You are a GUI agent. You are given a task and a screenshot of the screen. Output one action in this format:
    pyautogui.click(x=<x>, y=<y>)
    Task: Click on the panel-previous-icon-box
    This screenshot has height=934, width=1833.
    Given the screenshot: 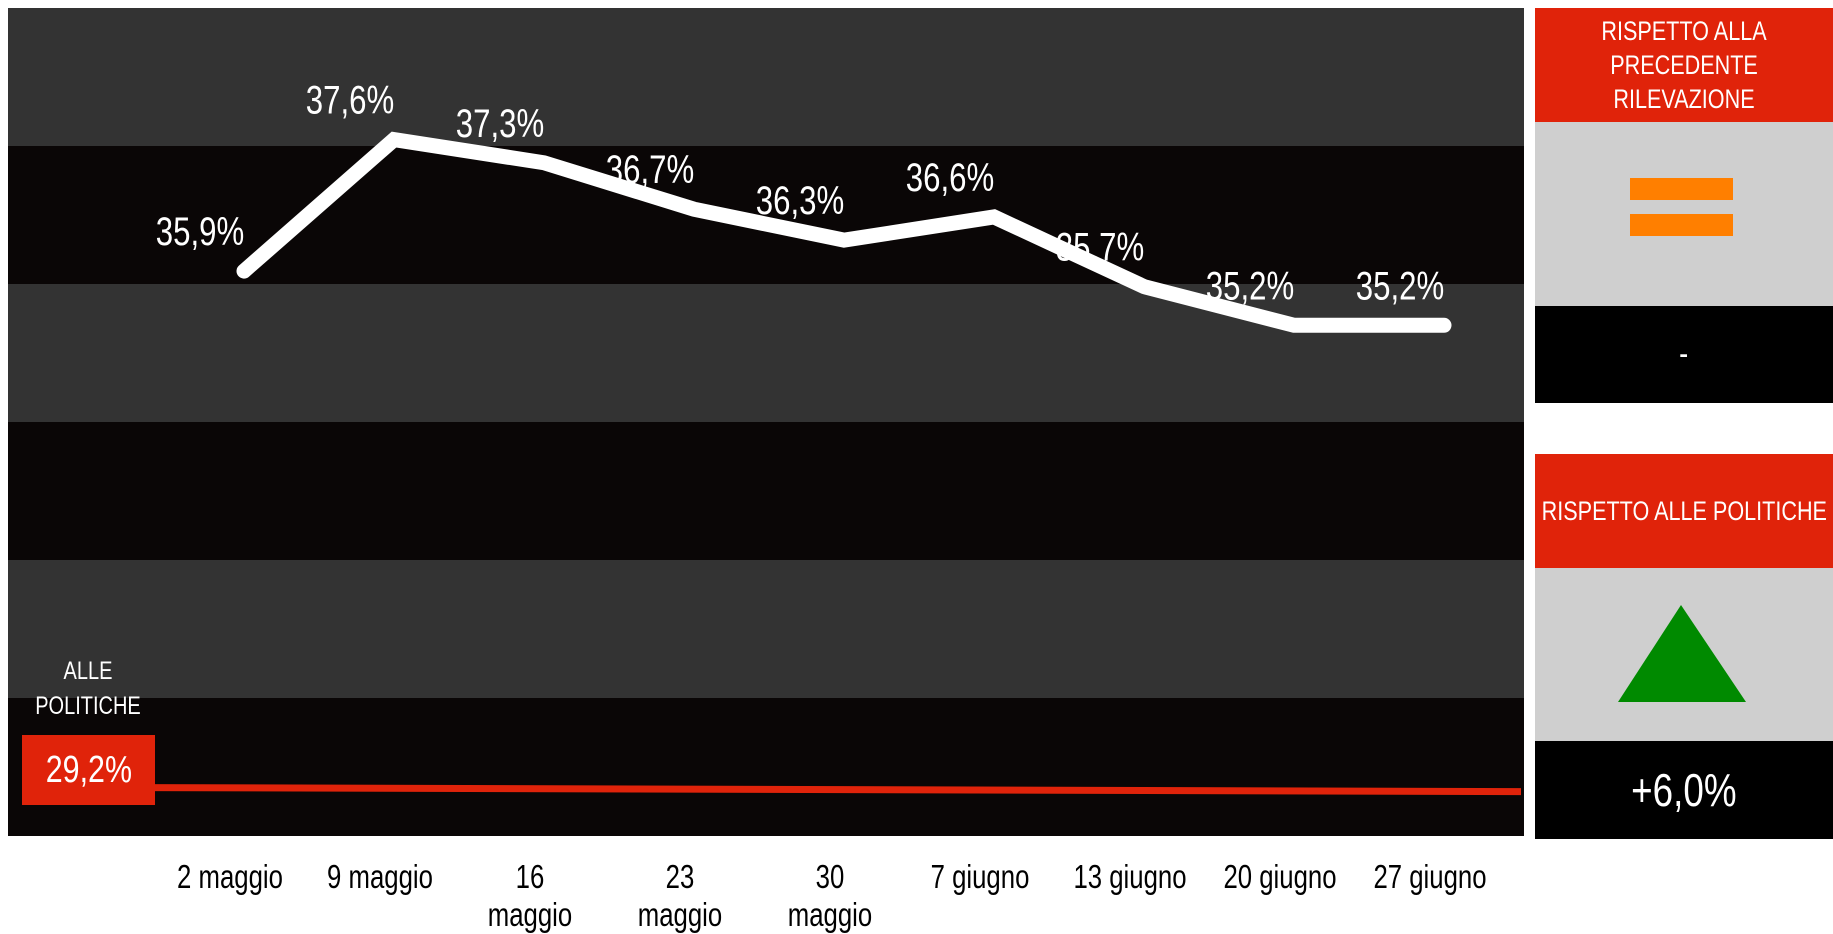 What is the action you would take?
    pyautogui.click(x=1684, y=214)
    